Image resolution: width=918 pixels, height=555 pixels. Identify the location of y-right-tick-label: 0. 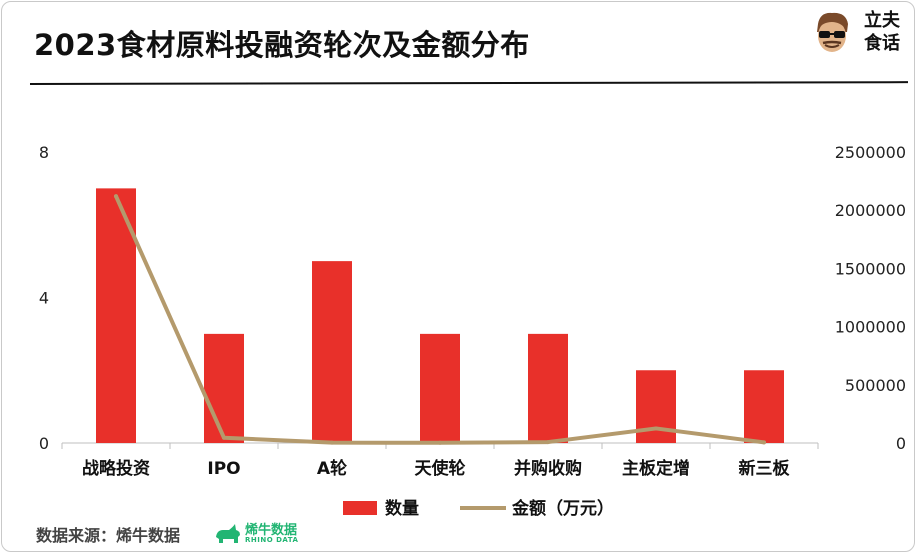
(901, 443).